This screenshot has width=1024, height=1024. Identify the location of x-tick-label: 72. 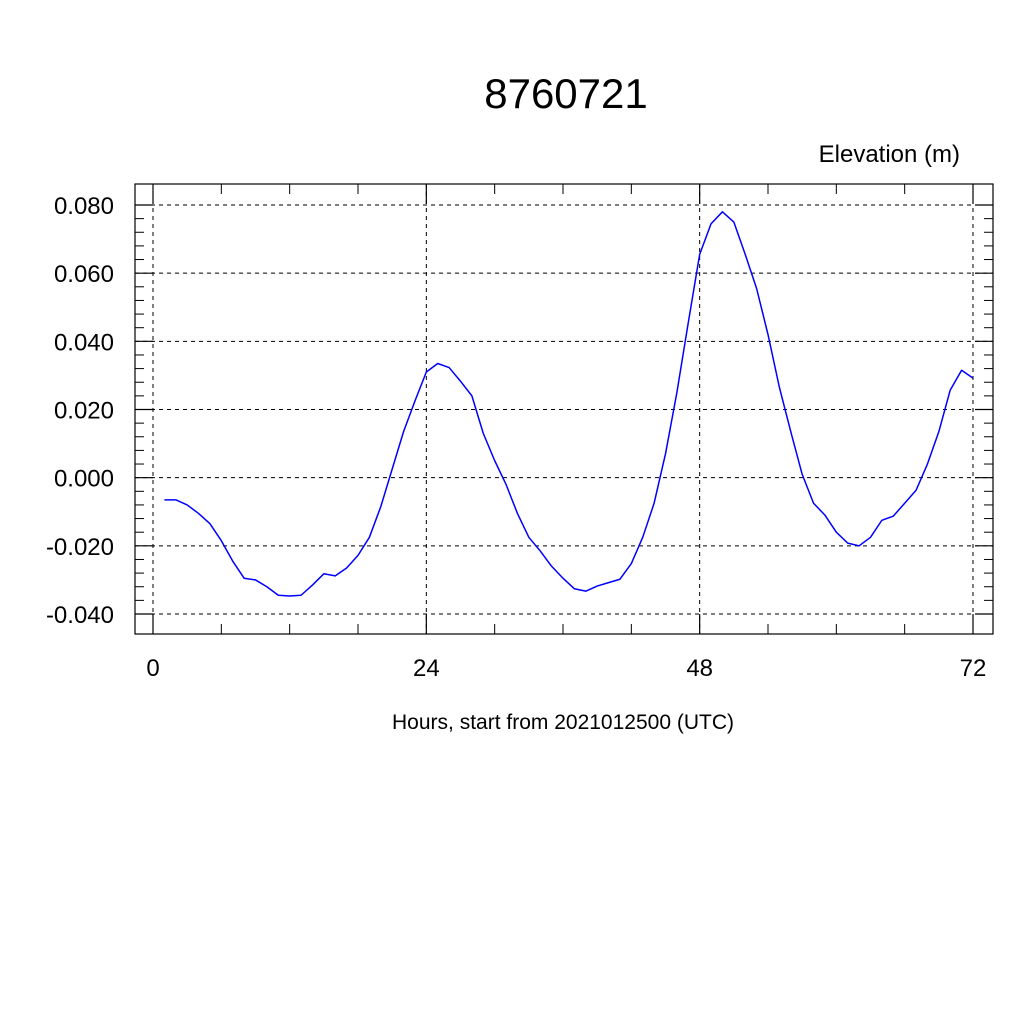
(973, 668).